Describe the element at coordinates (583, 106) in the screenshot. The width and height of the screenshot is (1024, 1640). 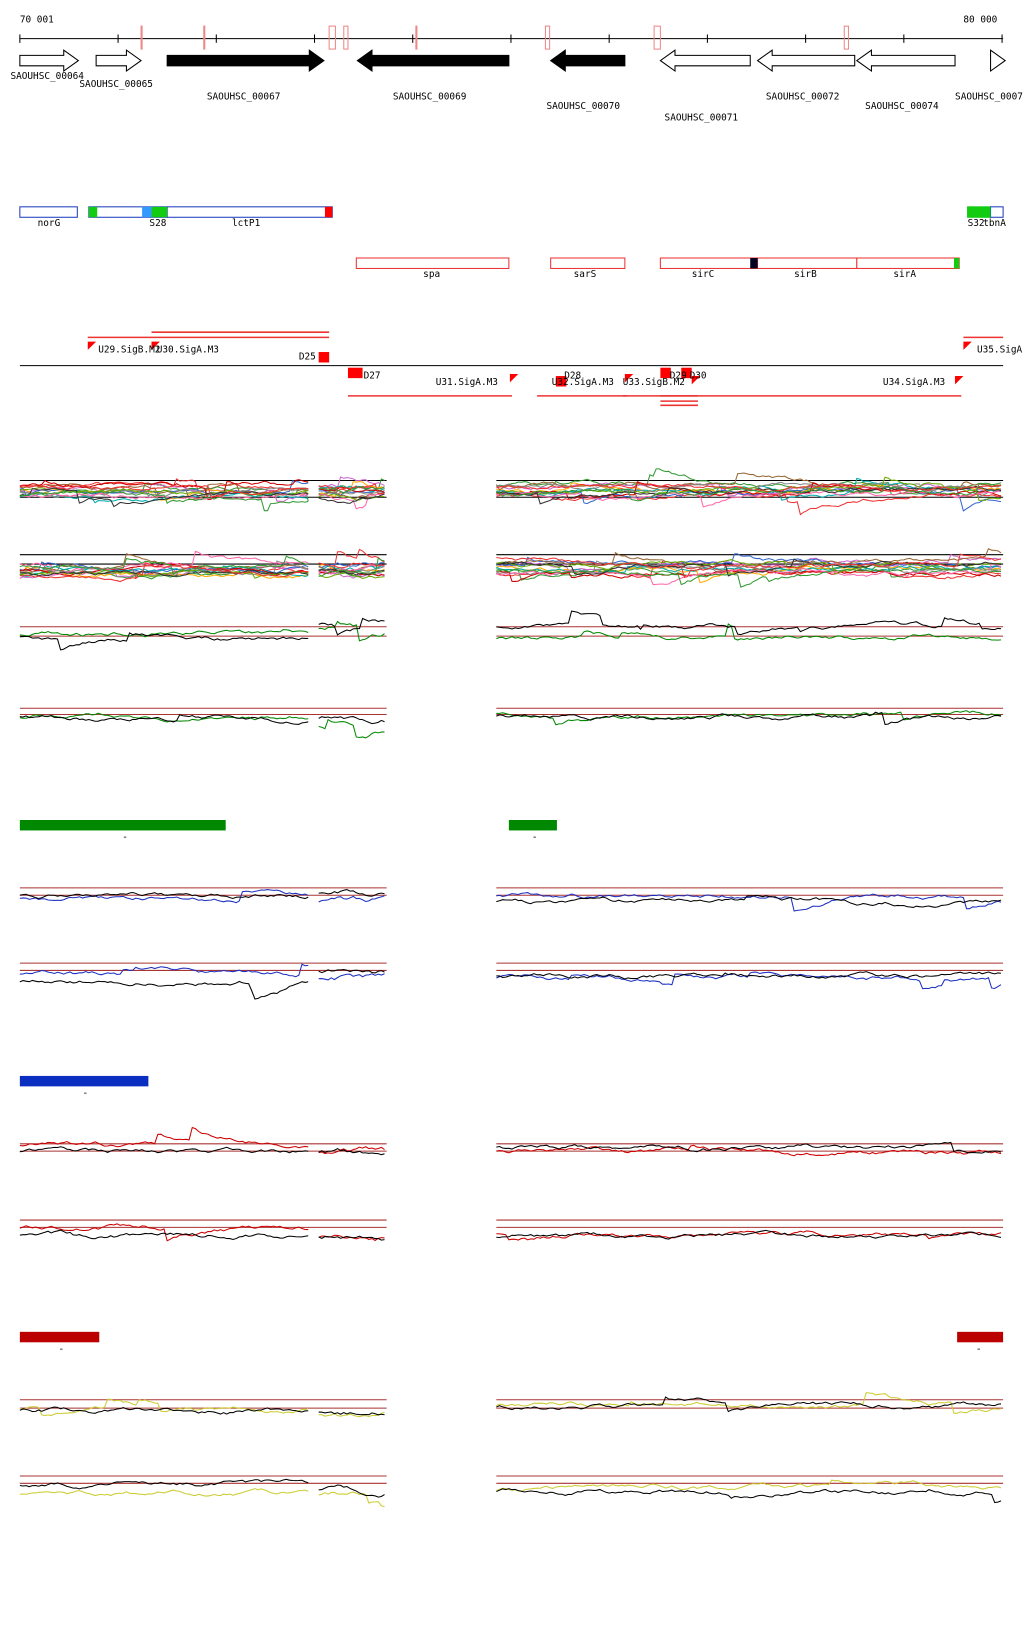
I see `gene-label: SAOUHSC_00070` at that location.